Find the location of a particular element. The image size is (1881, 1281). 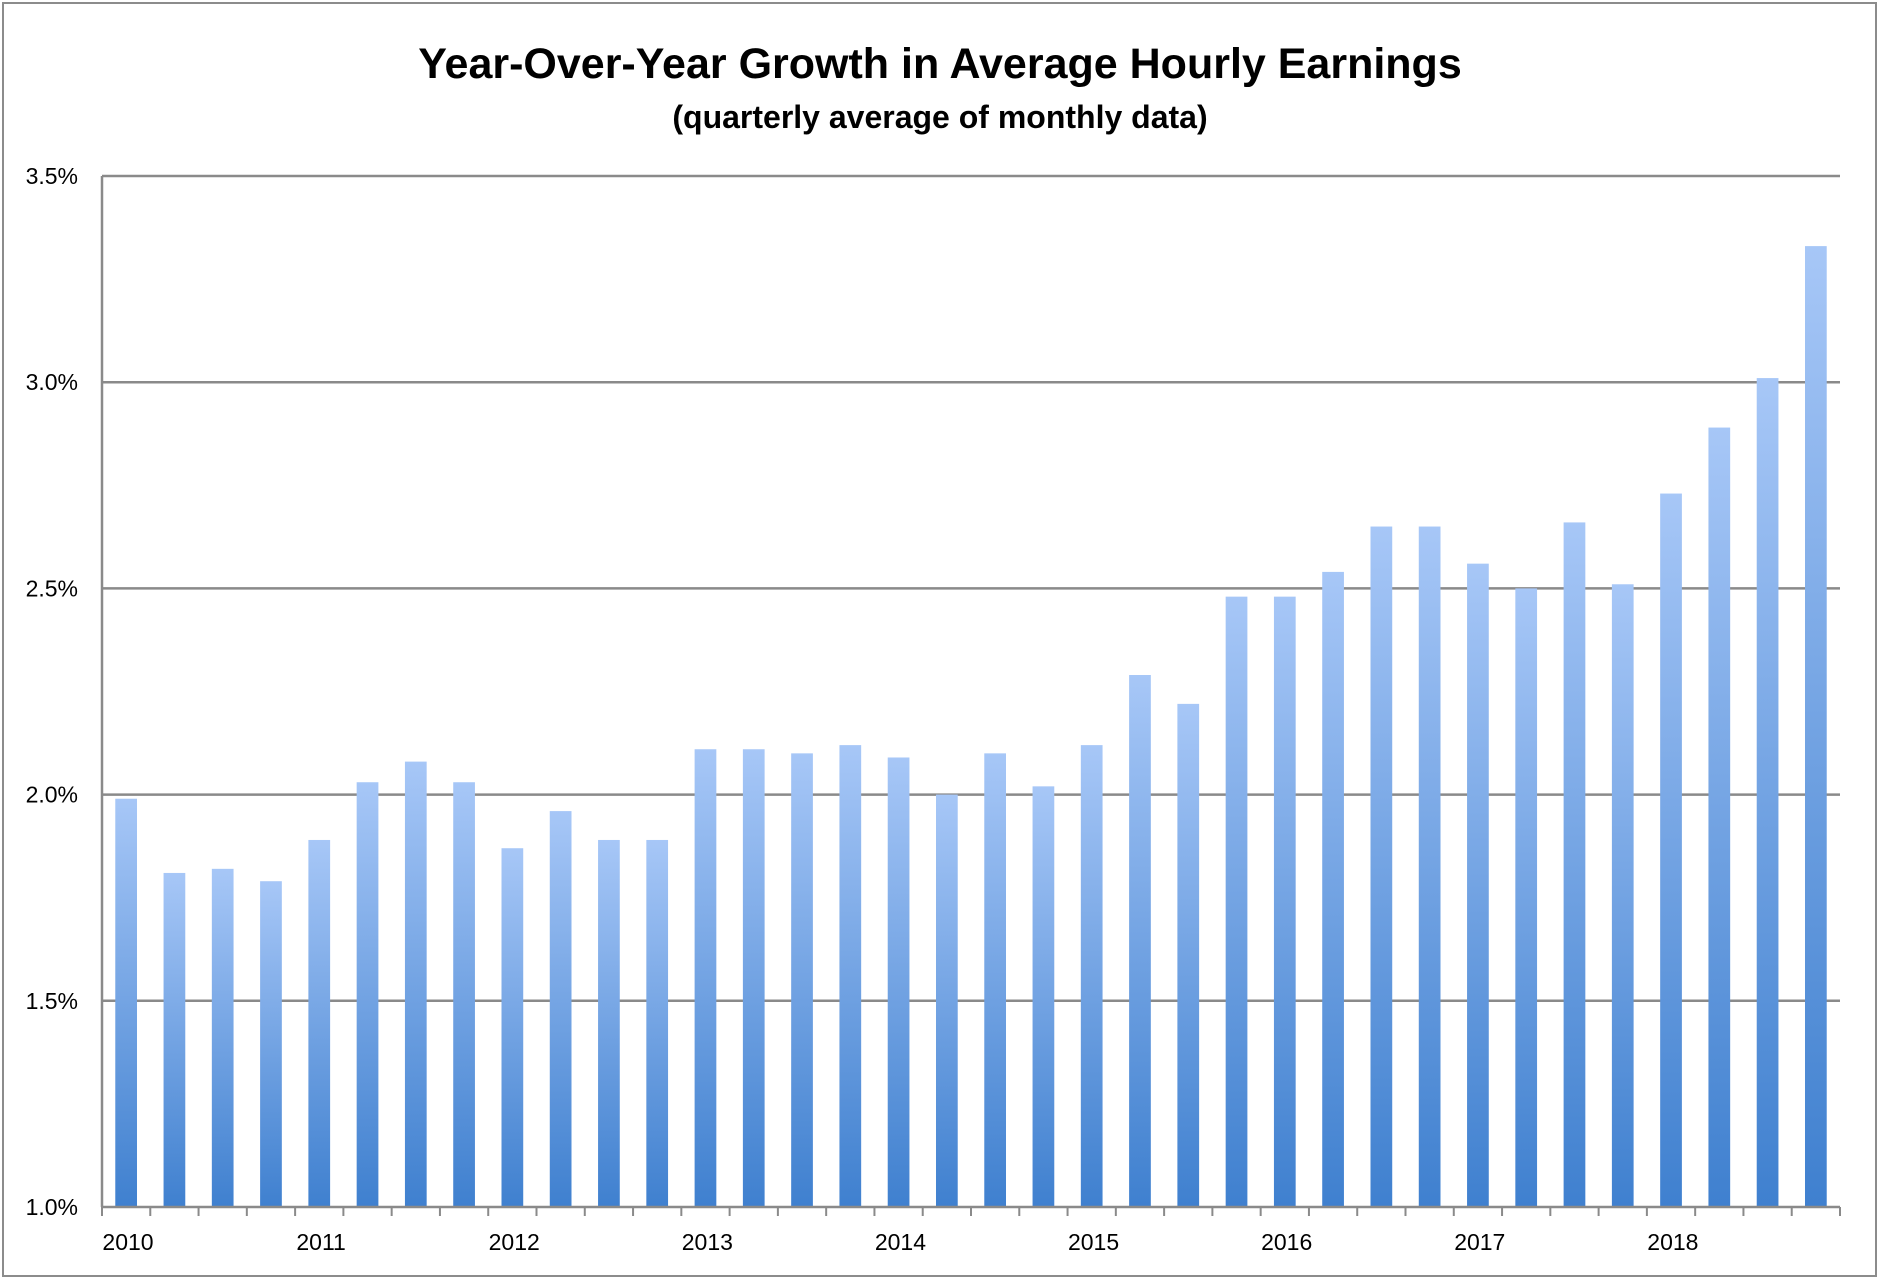

y-tick-label: 3.0% is located at coordinates (52, 382).